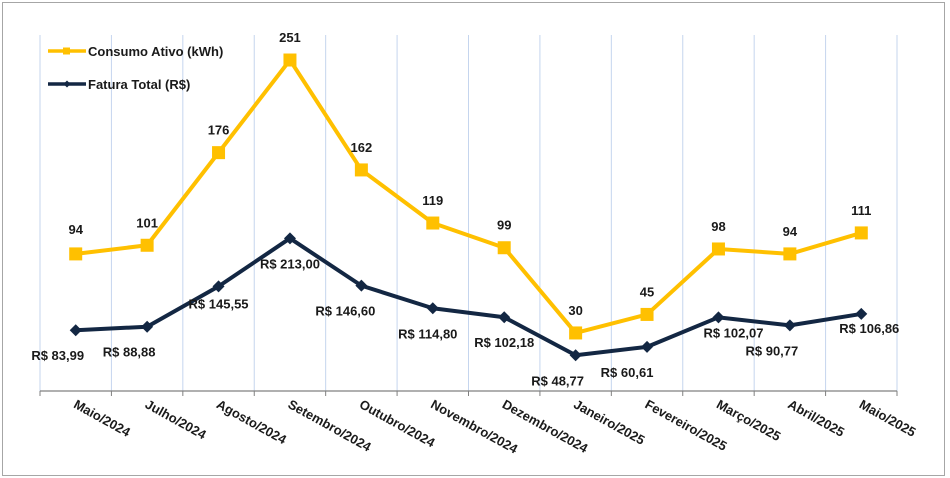 The width and height of the screenshot is (950, 478). Describe the element at coordinates (888, 418) in the screenshot. I see `x-tick-label: Maio/2025` at that location.